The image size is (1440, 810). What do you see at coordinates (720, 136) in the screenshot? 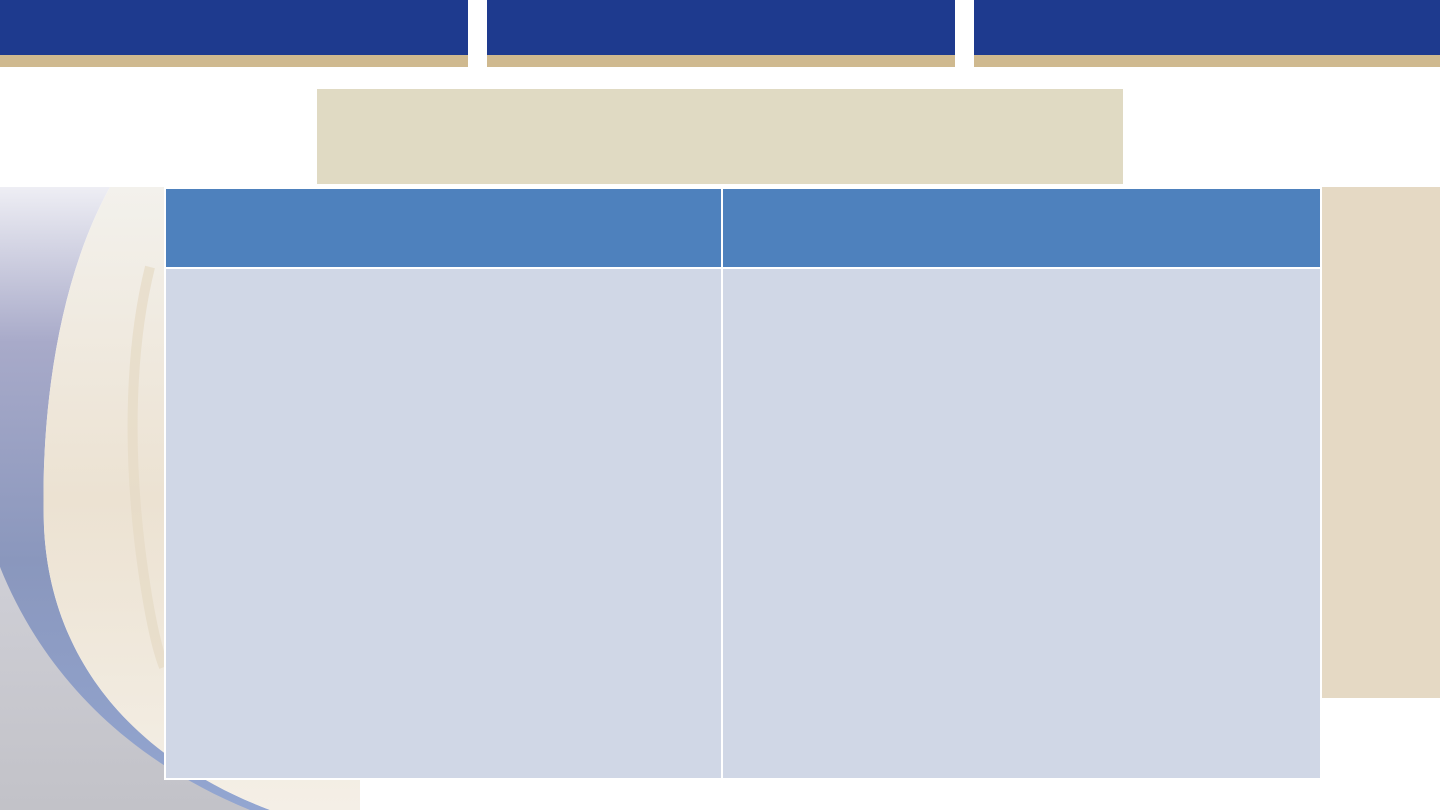
I see `slide-title` at bounding box center [720, 136].